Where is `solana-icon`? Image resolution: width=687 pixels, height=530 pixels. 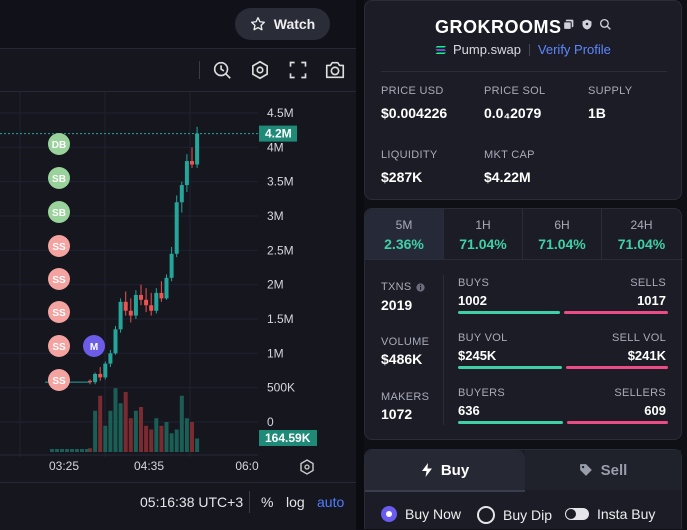 solana-icon is located at coordinates (440, 49).